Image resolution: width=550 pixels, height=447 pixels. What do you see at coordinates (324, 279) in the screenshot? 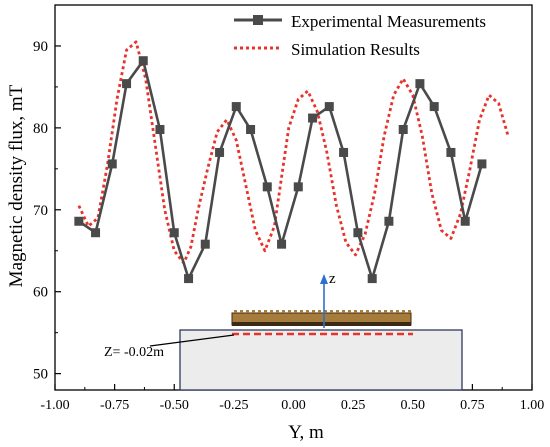
I see `inset-z-arrowhead` at bounding box center [324, 279].